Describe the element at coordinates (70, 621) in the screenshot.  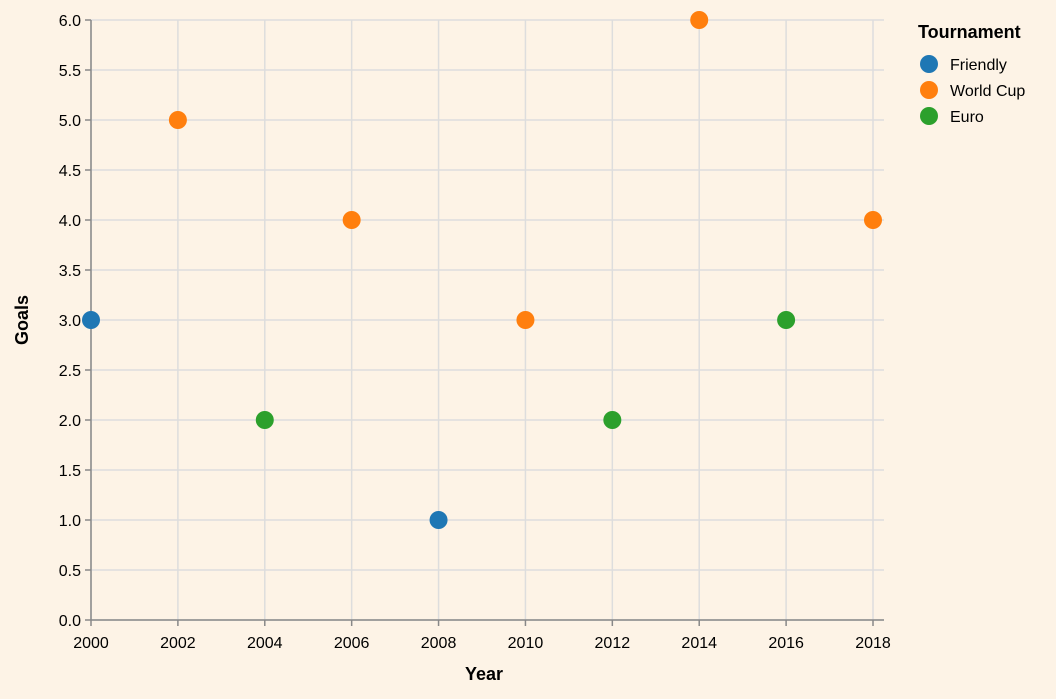
I see `y-tick-label: 0.0` at that location.